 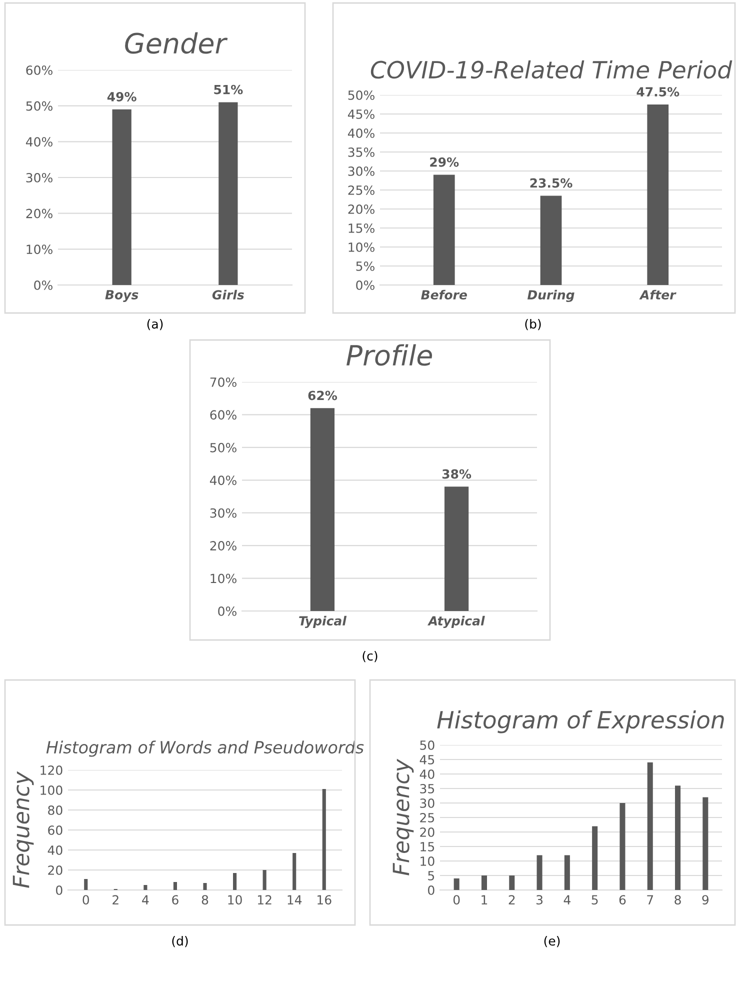 What do you see at coordinates (427, 832) in the screenshot?
I see `y-tick-label: 20` at bounding box center [427, 832].